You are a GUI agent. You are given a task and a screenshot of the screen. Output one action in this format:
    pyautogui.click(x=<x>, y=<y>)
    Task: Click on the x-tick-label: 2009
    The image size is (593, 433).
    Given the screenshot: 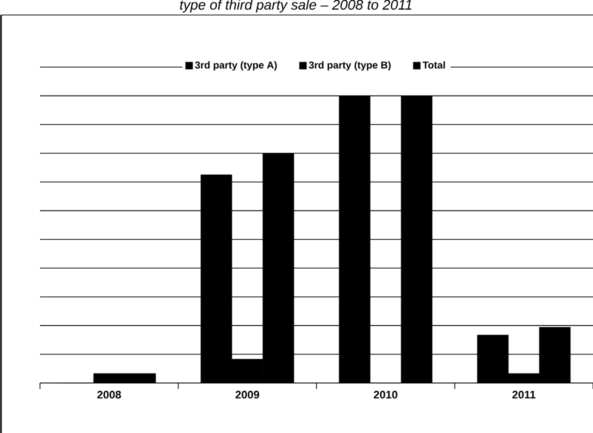 What is the action you would take?
    pyautogui.click(x=248, y=394)
    